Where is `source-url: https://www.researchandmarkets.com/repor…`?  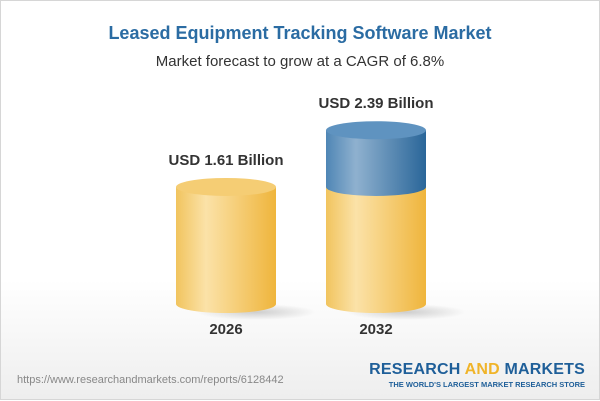 source-url: https://www.researchandmarkets.com/repor… is located at coordinates (150, 380).